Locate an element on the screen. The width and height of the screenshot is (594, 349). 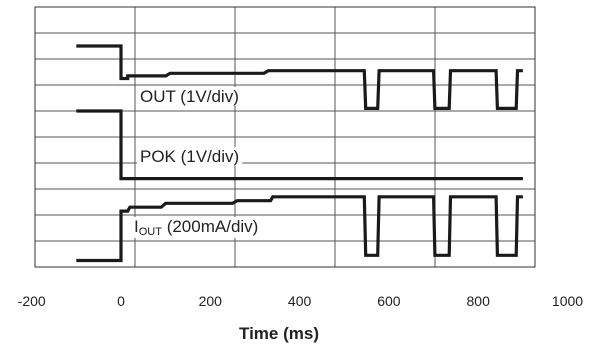
x-tick-label: 1000 is located at coordinates (567, 301).